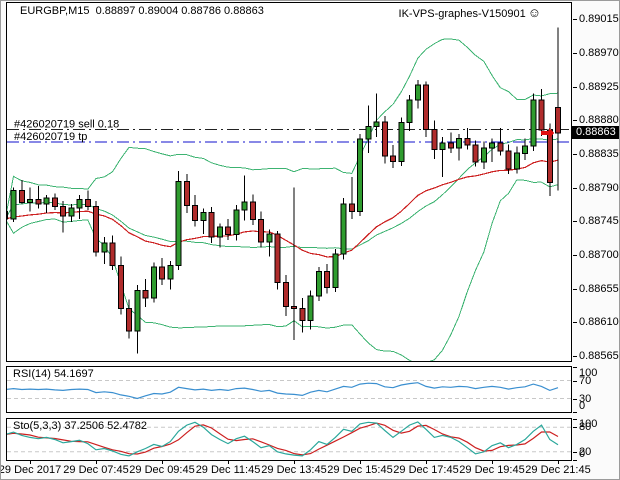  I want to click on sto-d-line, so click(283, 439).